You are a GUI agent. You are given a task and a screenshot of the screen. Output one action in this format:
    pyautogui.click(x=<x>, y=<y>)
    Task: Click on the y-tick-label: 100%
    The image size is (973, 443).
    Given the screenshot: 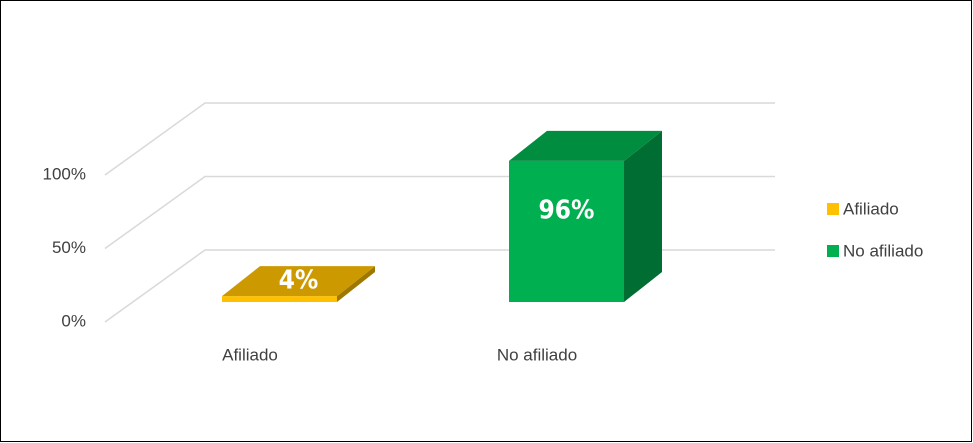 What is the action you would take?
    pyautogui.click(x=64, y=173)
    